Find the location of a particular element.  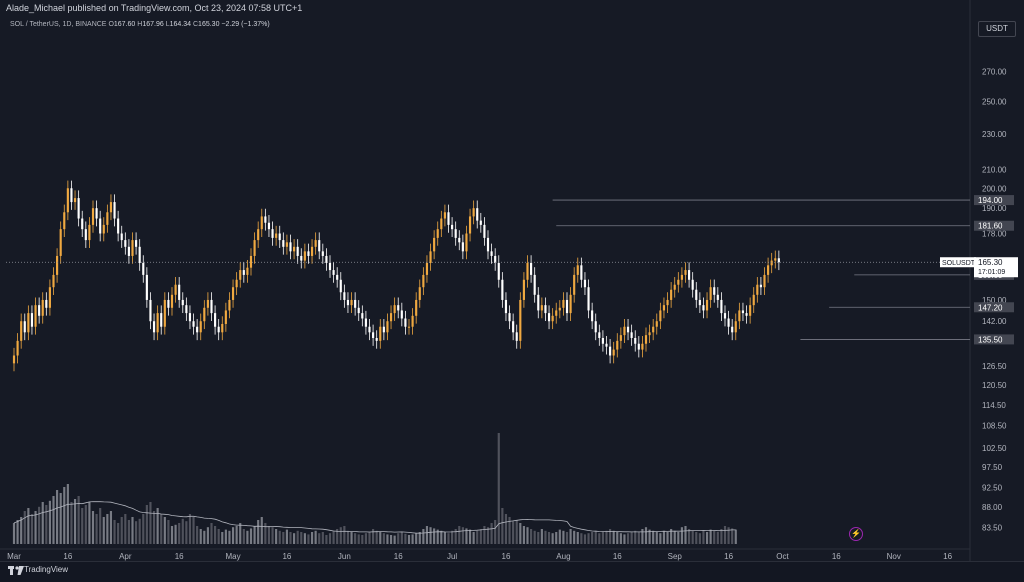

currency-button: USDT is located at coordinates (997, 29).